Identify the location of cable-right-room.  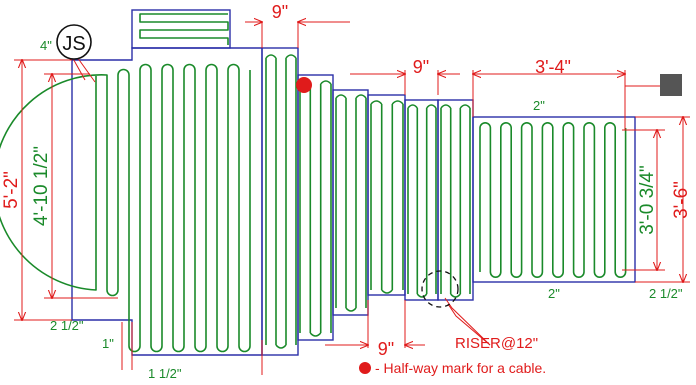
(553, 200).